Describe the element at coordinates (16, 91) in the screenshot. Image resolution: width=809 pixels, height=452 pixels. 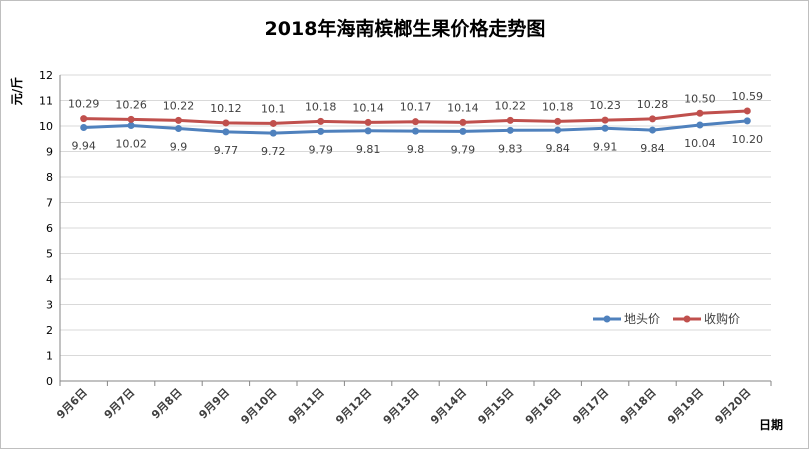
I see `y-axis-label: 元/斤` at that location.